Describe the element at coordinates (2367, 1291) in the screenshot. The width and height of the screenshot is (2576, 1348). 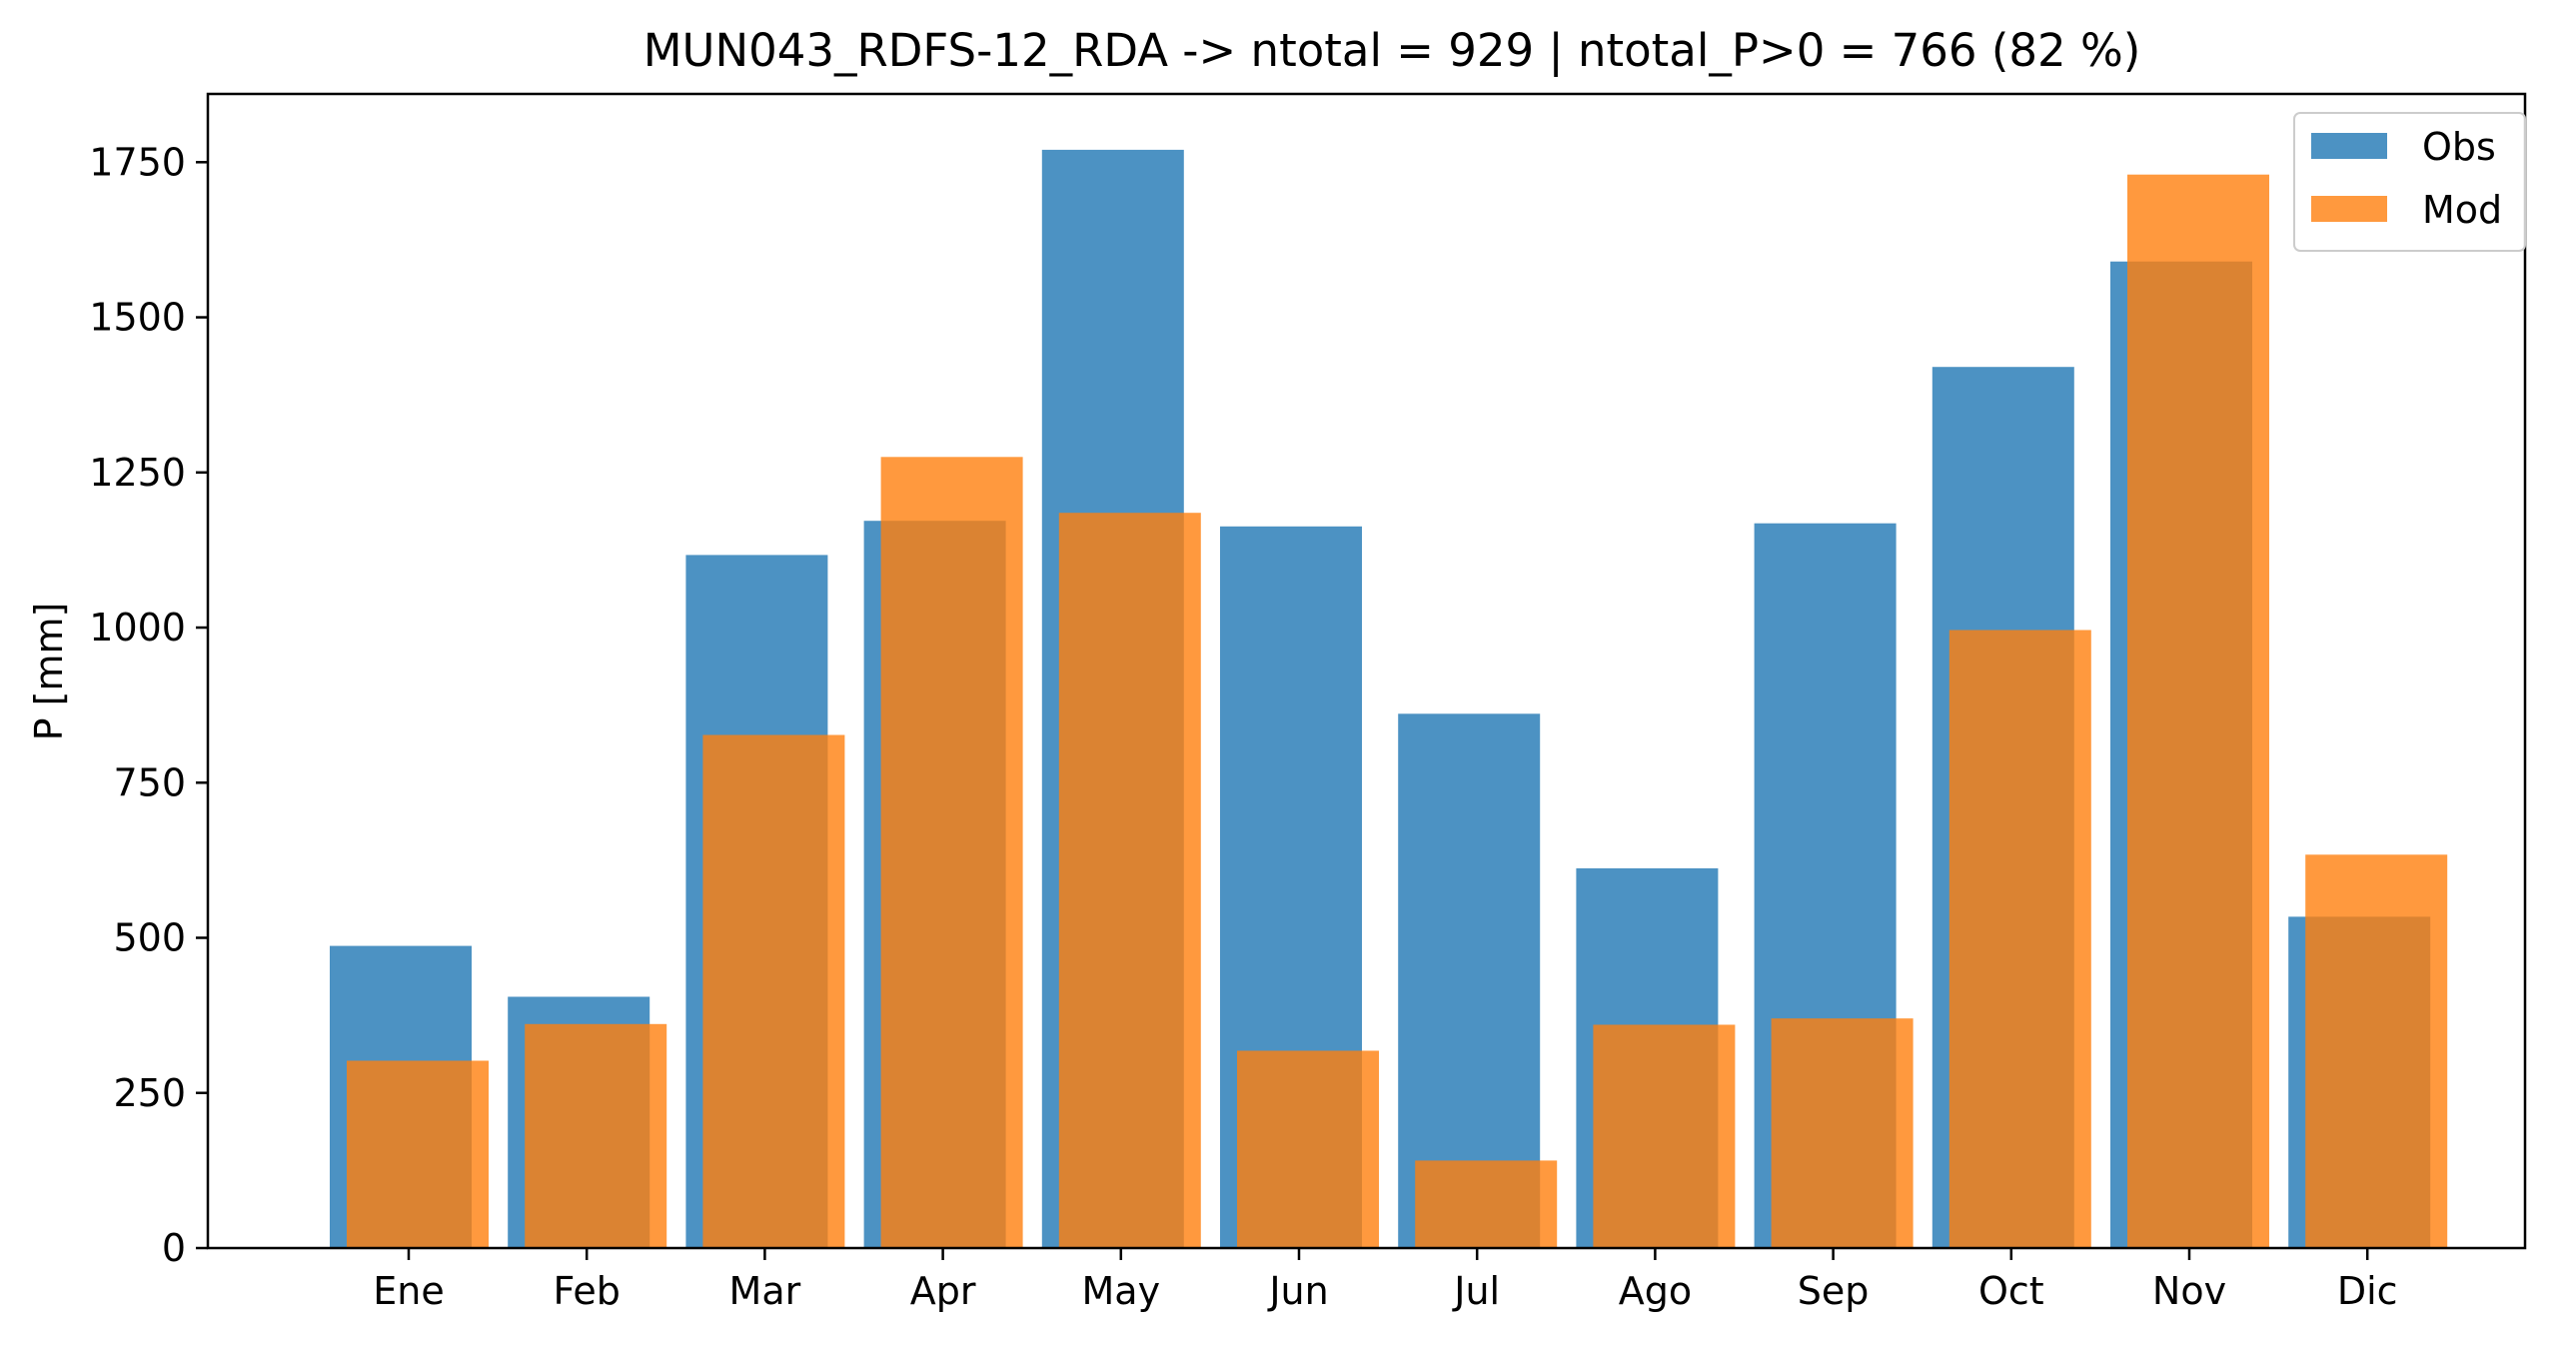
I see `x-tick-label-dic: Dic` at that location.